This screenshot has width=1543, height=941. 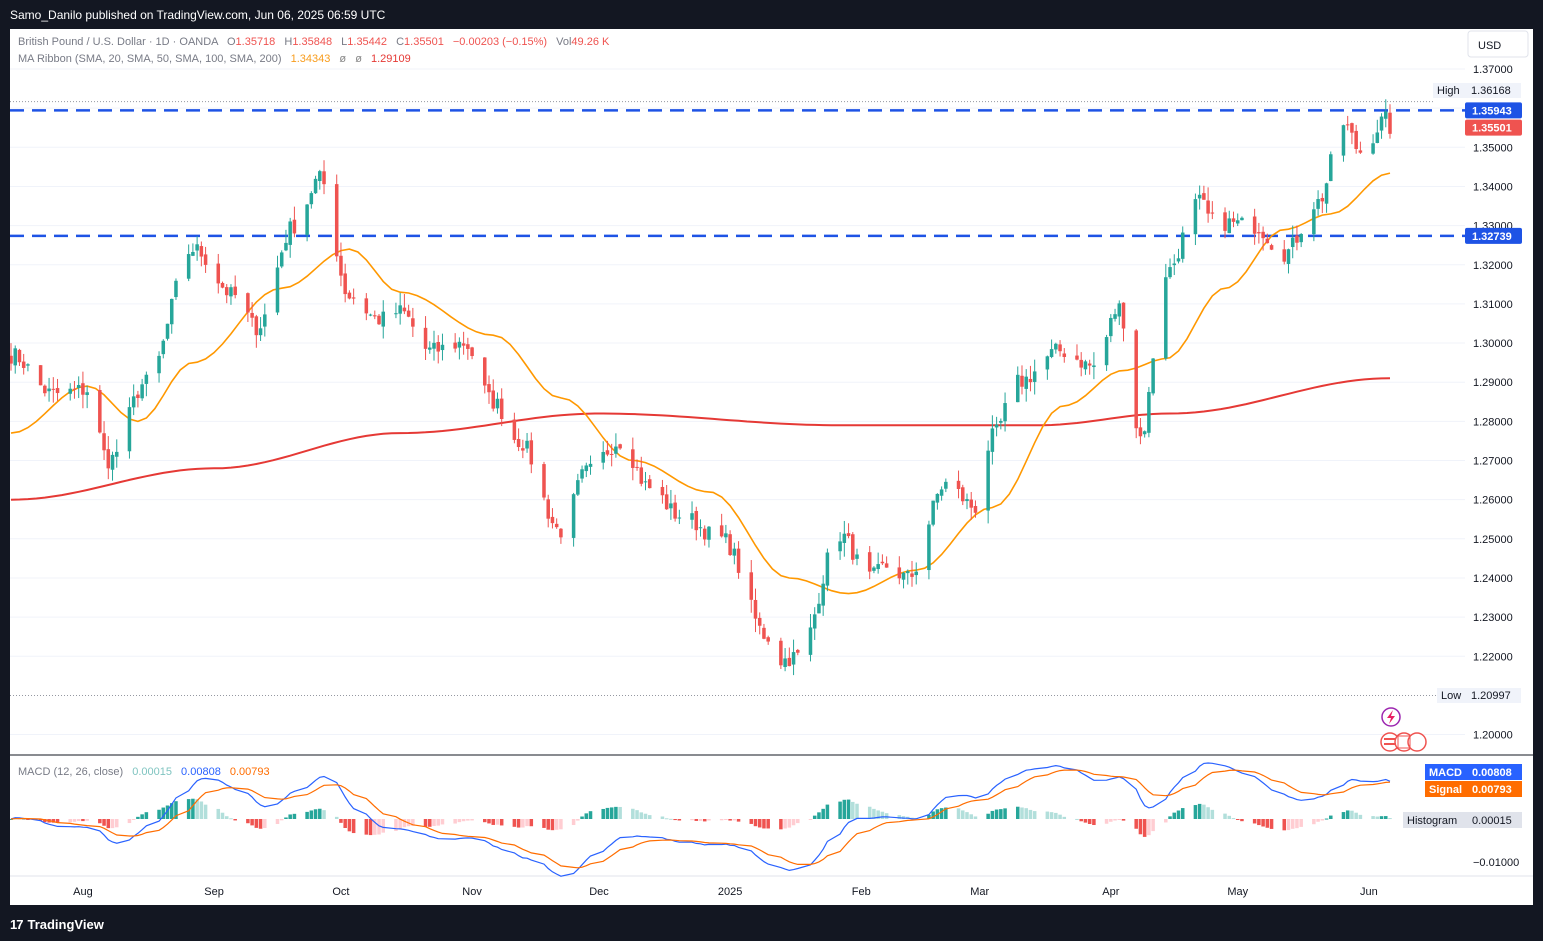 What do you see at coordinates (57, 924) in the screenshot?
I see `tradingview-logo: 17 TradingView` at bounding box center [57, 924].